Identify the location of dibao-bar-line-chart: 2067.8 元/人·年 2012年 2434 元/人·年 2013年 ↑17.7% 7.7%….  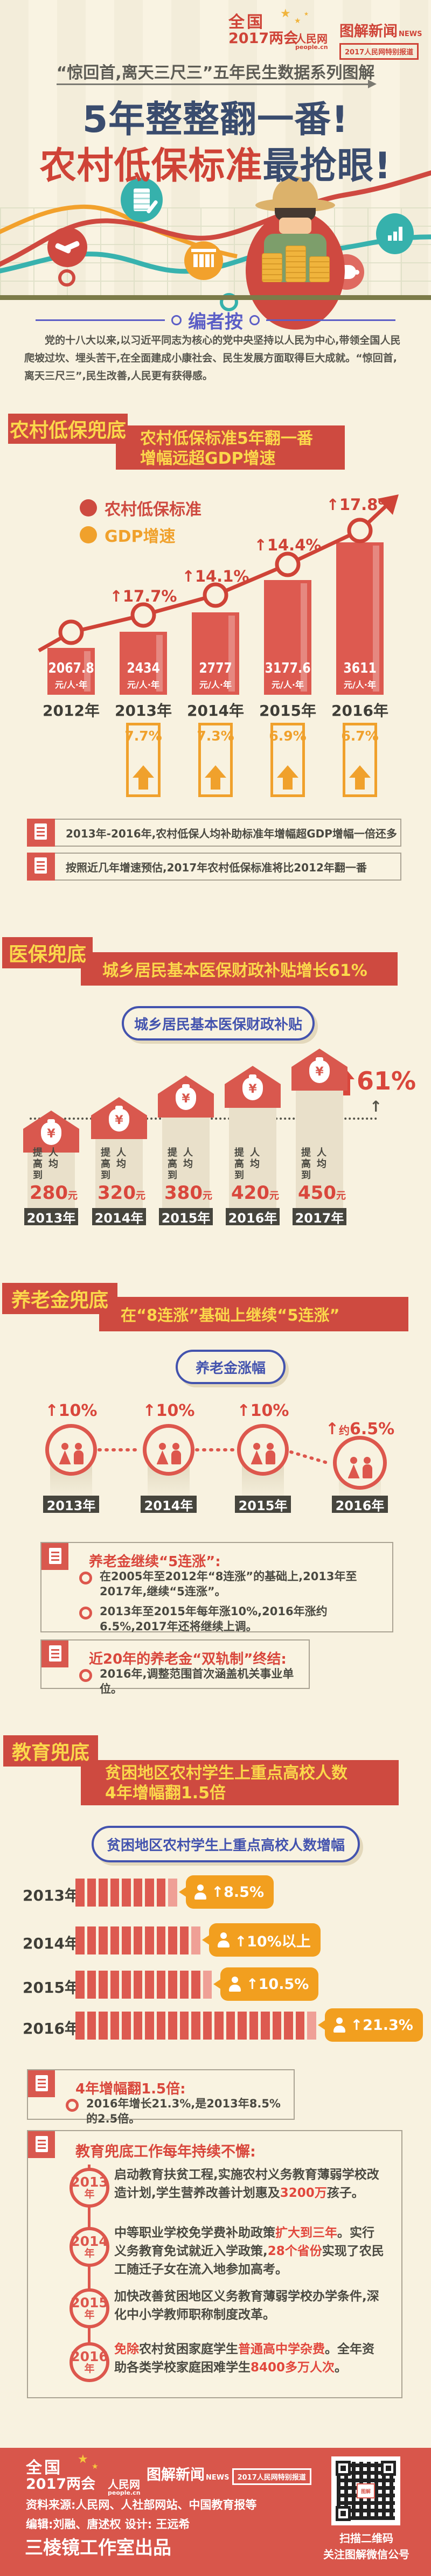
(215, 640).